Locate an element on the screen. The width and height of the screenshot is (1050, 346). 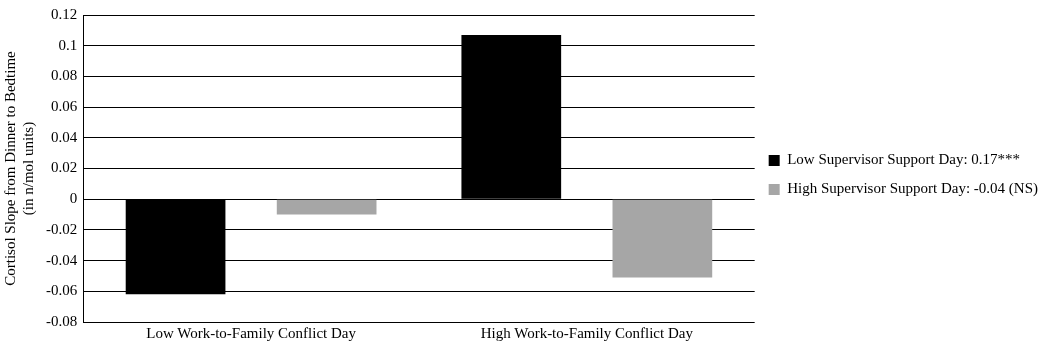
y-tick-label: -0.06 is located at coordinates (62, 290).